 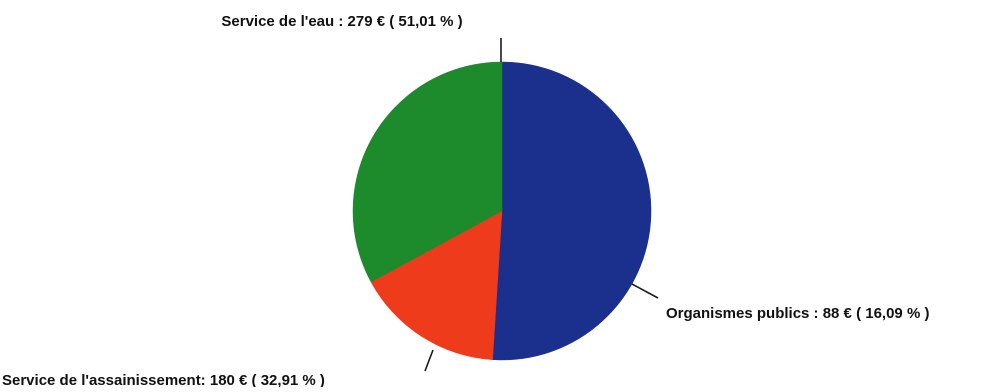 I want to click on leader-line-organismes, so click(x=645, y=291).